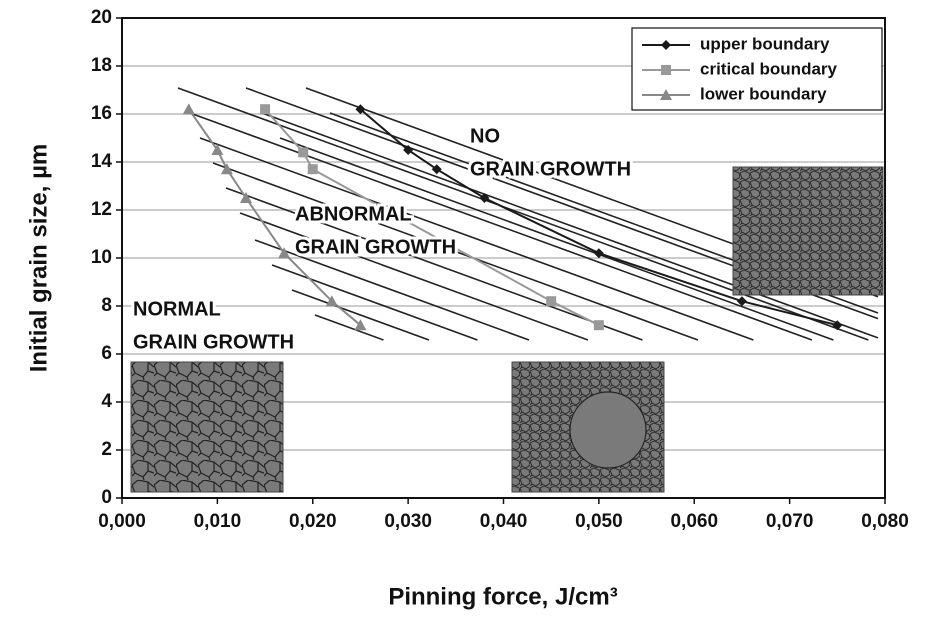 The width and height of the screenshot is (940, 621). I want to click on annotation: NO, so click(485, 136).